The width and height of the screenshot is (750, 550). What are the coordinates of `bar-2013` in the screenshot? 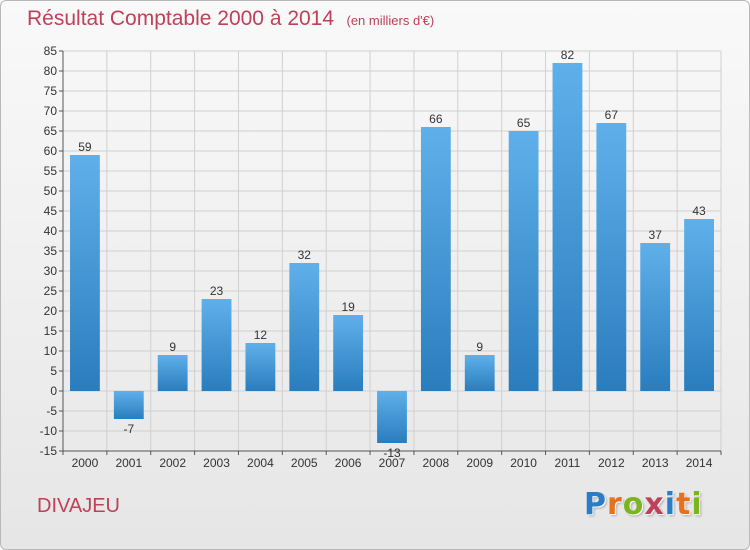 It's located at (655, 317).